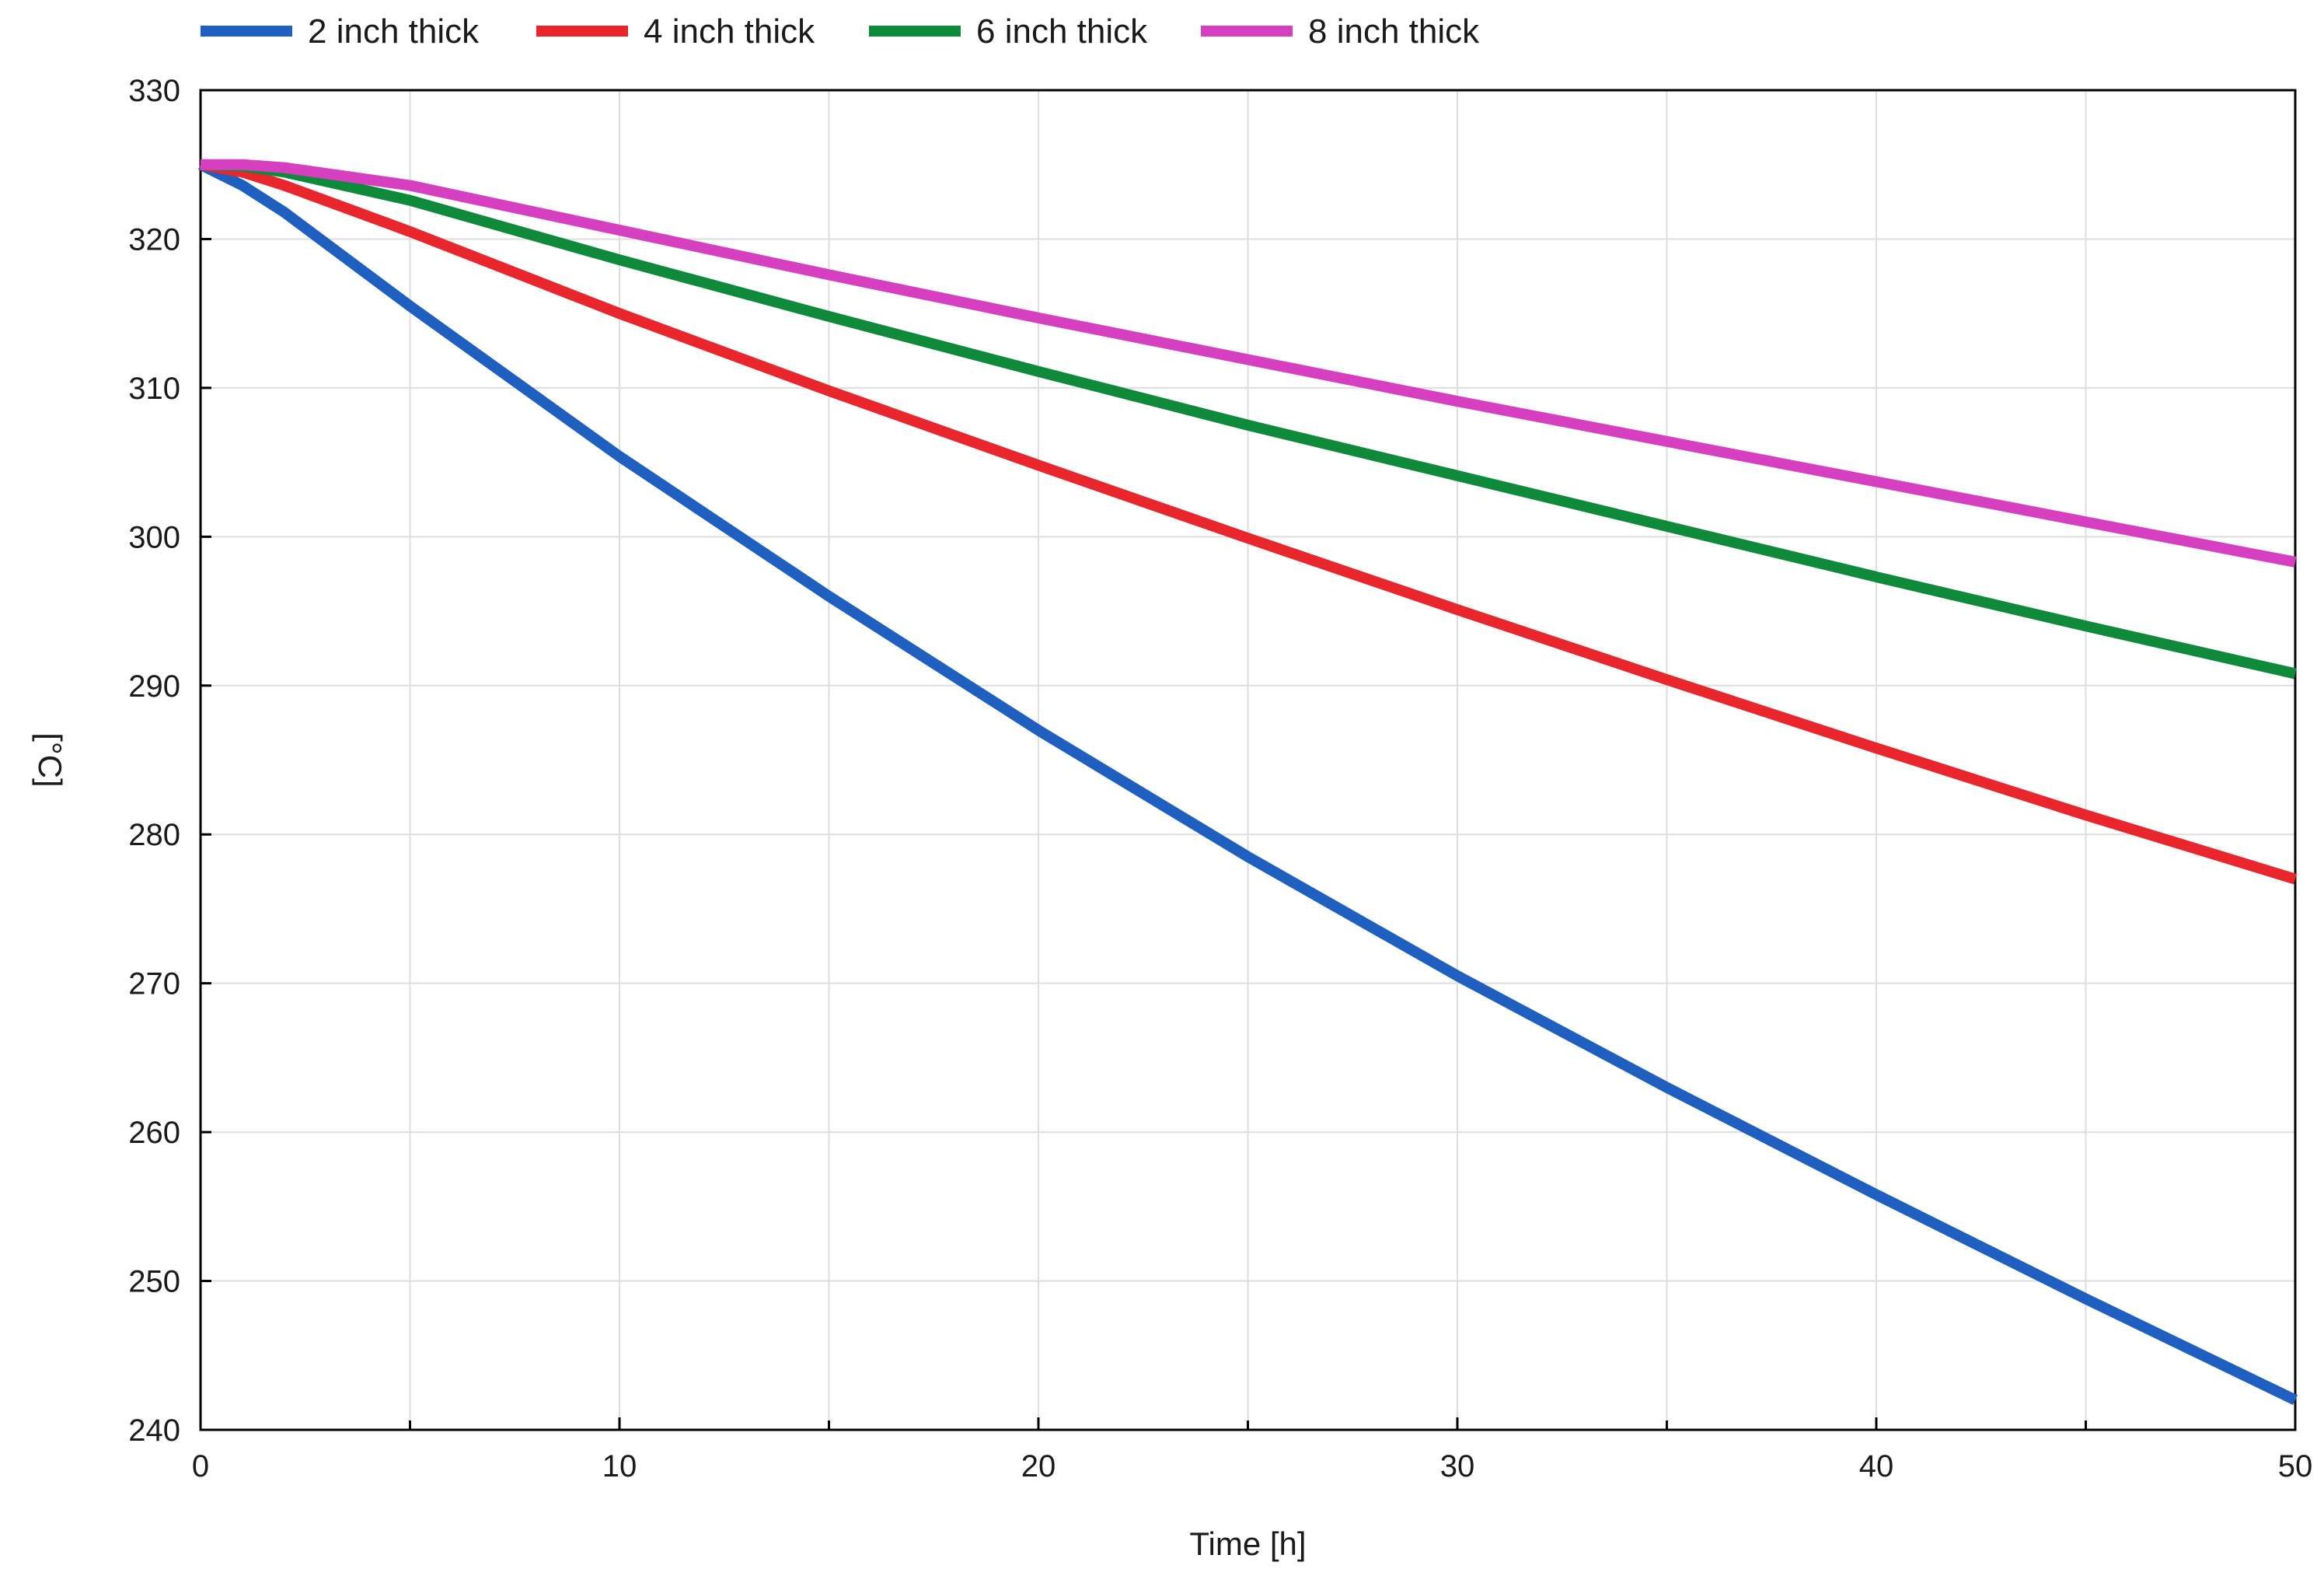 The image size is (2324, 1576). Describe the element at coordinates (394, 31) in the screenshot. I see `legend-label: 2 inch thick` at that location.